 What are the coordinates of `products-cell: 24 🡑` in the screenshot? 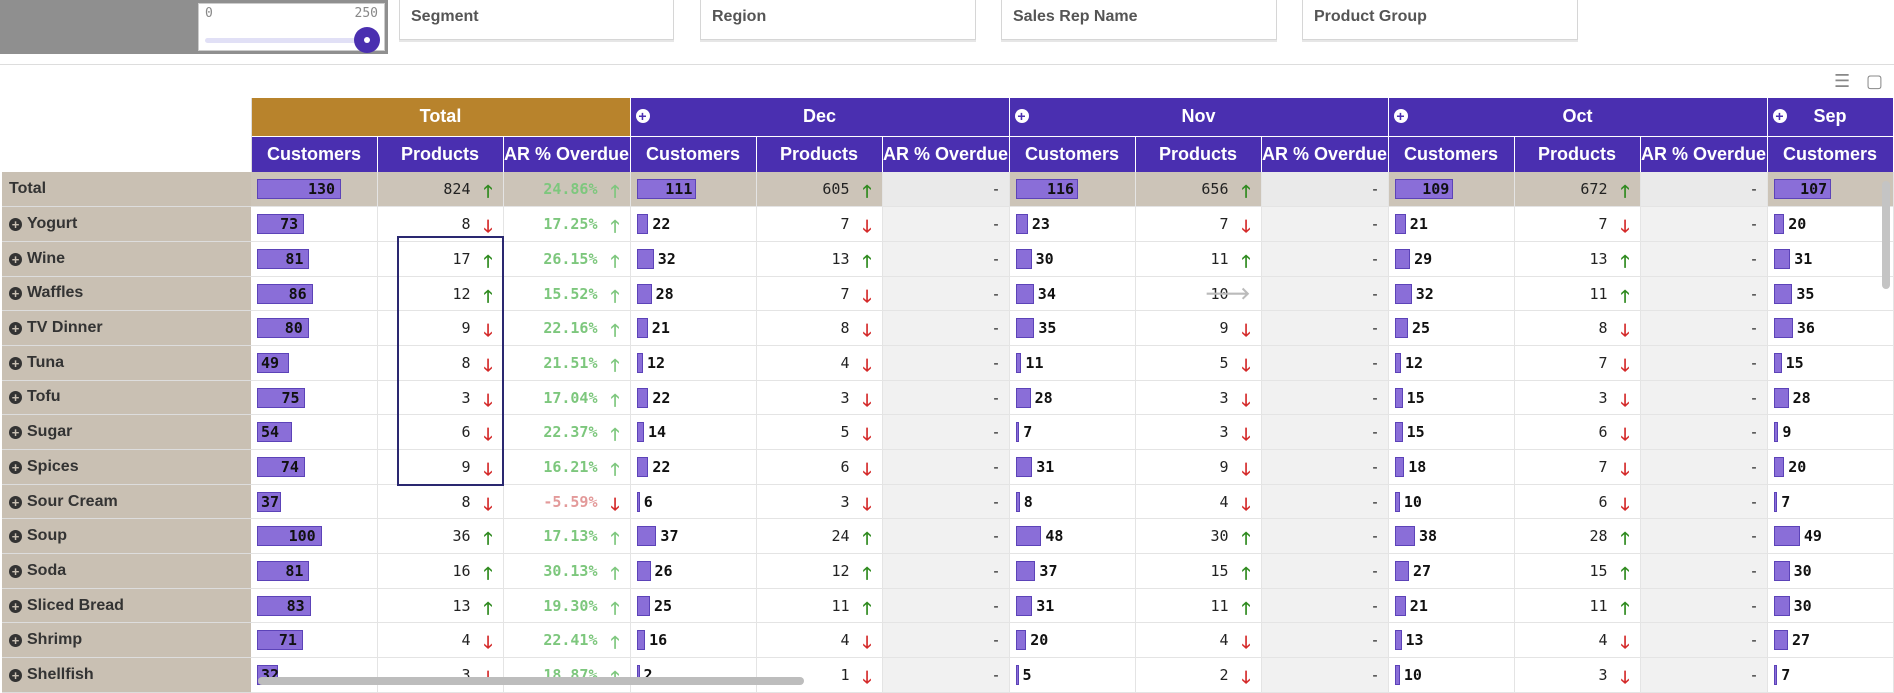 It's located at (819, 536).